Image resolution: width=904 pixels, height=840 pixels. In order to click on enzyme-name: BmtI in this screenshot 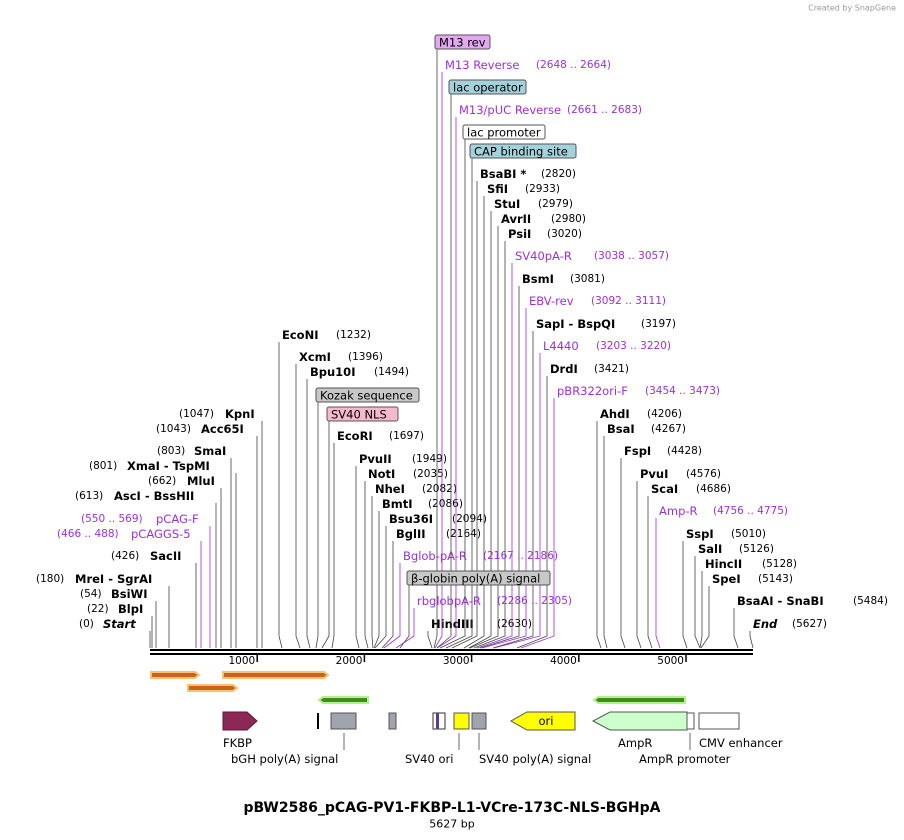, I will do `click(397, 504)`.